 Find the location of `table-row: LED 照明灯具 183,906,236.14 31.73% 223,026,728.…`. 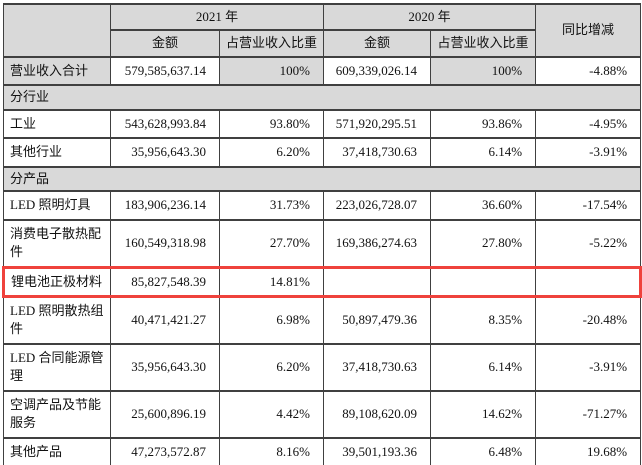

table-row: LED 照明灯具 183,906,236.14 31.73% 223,026,728.… is located at coordinates (322, 205).